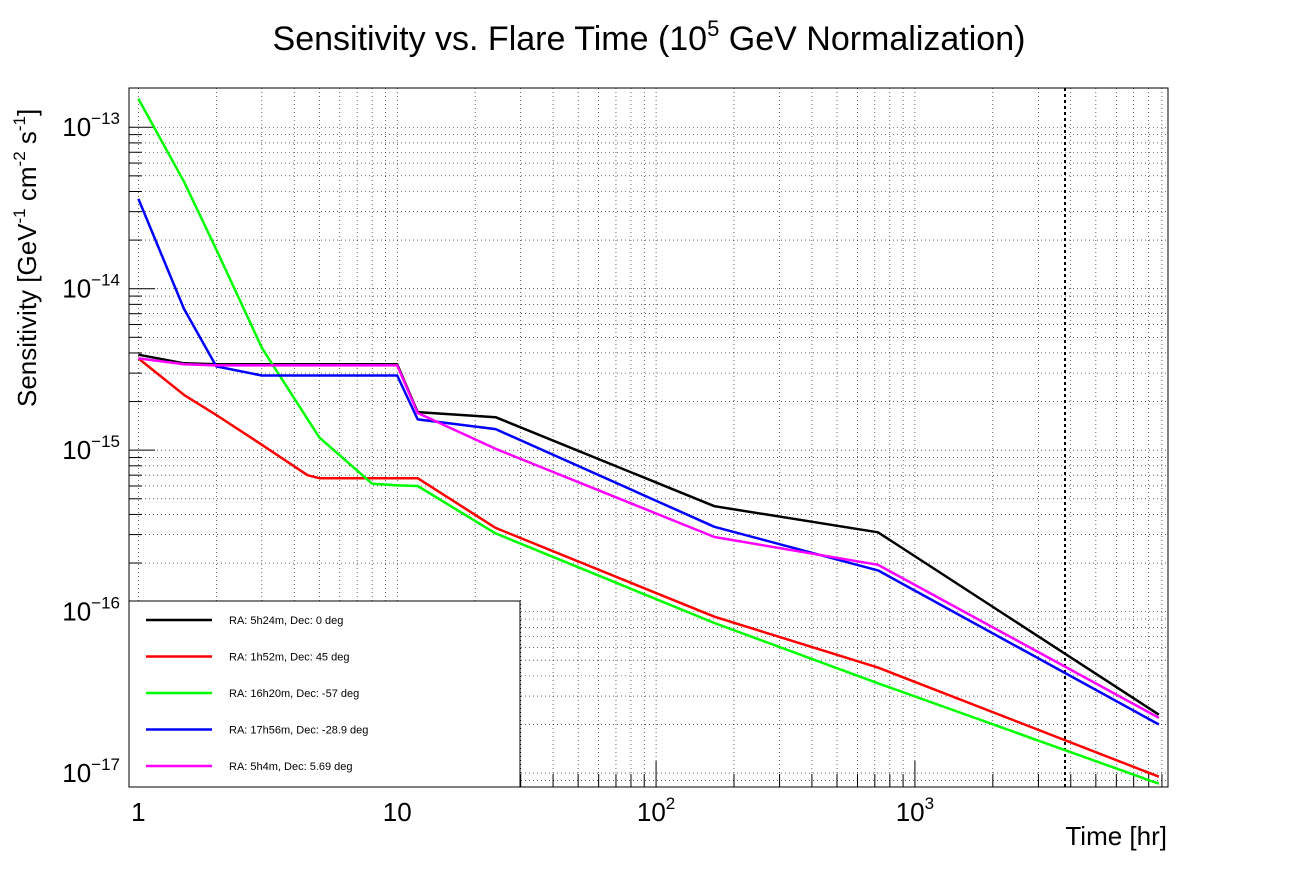  I want to click on chart-title-exponent: 5, so click(713, 28).